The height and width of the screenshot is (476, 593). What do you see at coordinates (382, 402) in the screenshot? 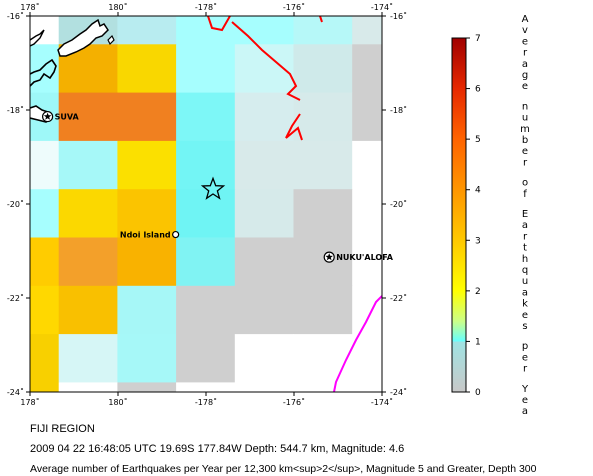
I see `lon-tick-label: -174˚` at bounding box center [382, 402].